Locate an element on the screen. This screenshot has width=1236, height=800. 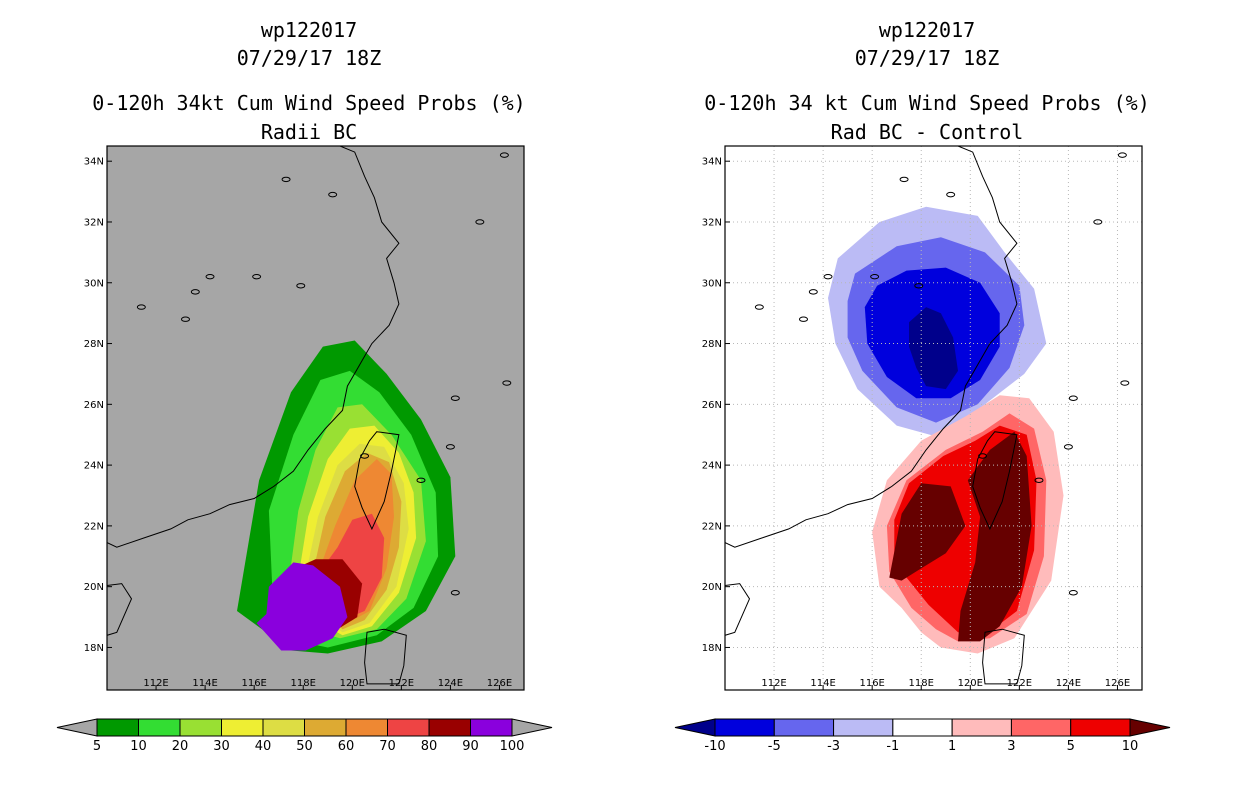
right-y-tick-label-2: 22N is located at coordinates (712, 526).